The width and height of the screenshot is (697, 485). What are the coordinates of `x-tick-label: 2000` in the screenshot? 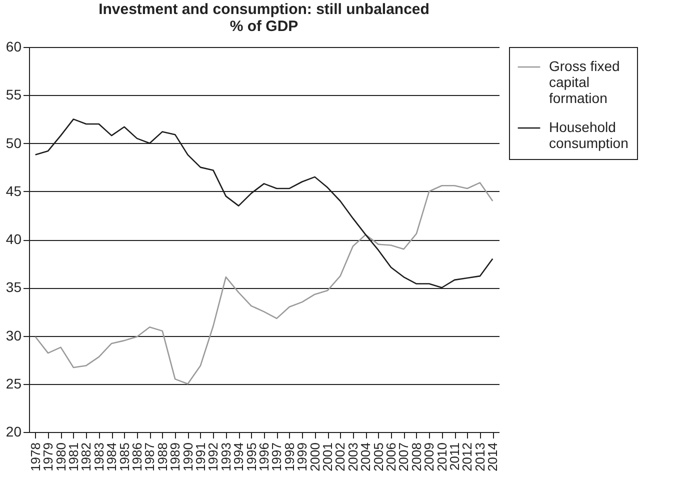 It's located at (314, 457).